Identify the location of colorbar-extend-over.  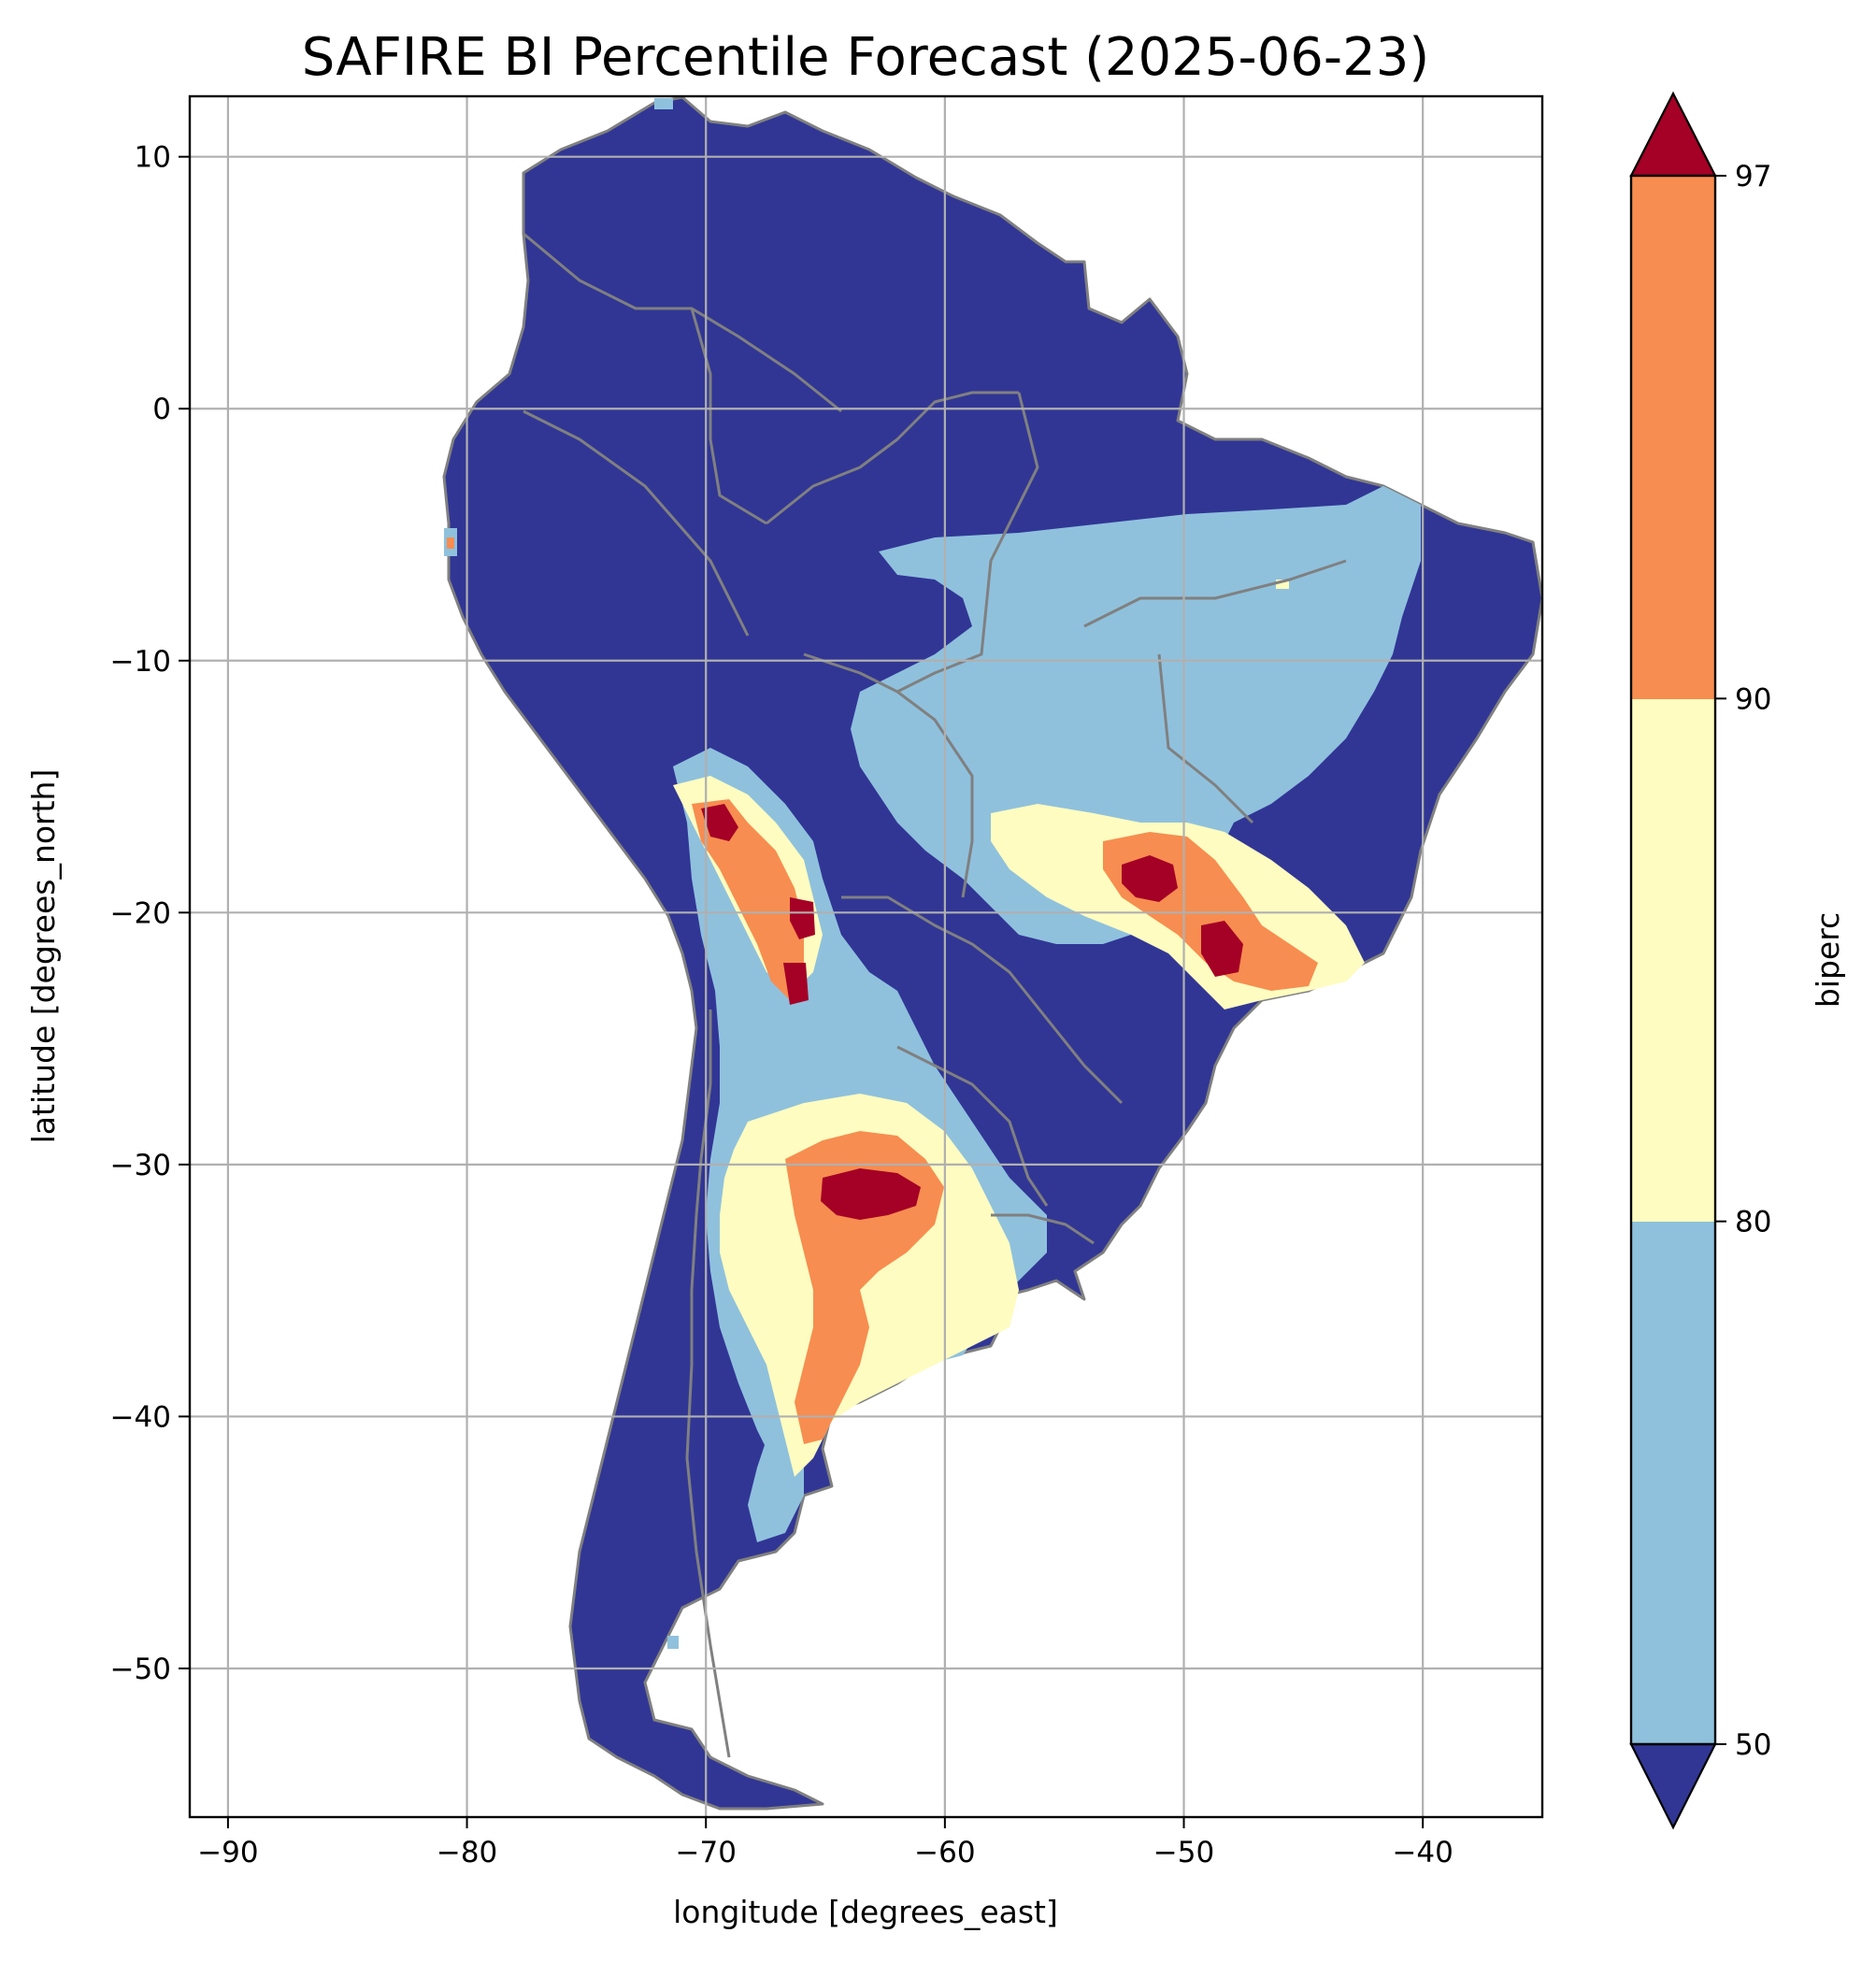
(1673, 134).